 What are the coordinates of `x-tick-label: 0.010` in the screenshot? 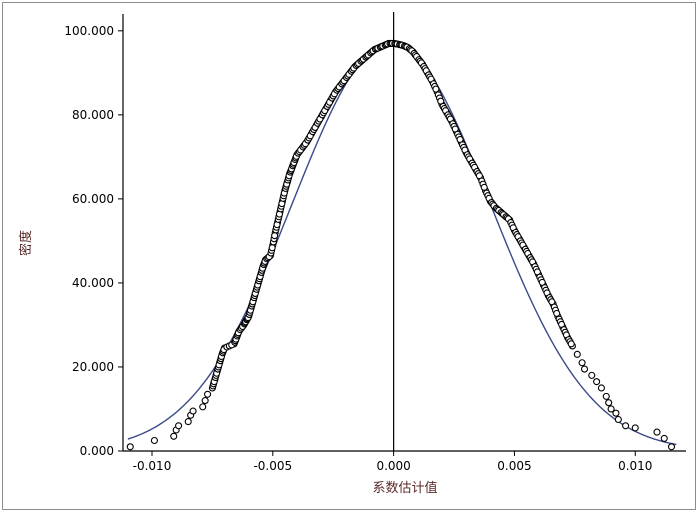 It's located at (635, 466).